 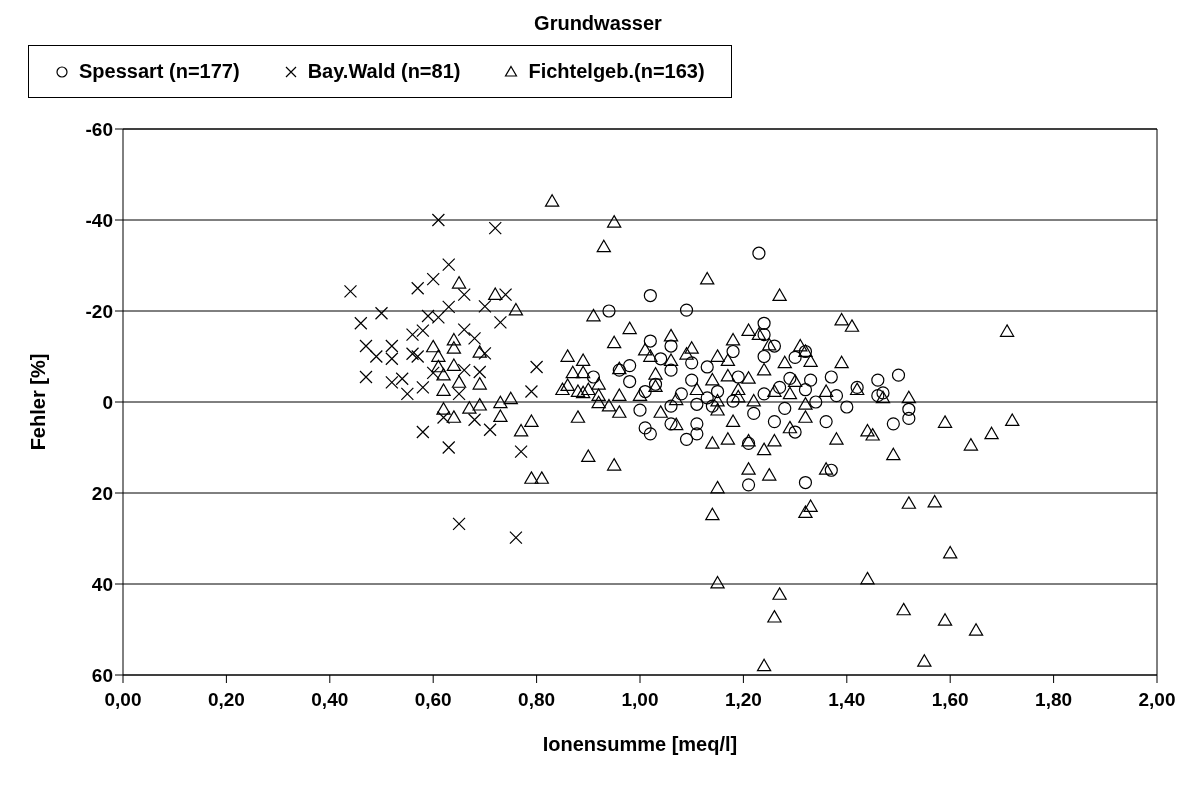 I want to click on x-axis-title: Ionensumme [meq/l], so click(x=640, y=744).